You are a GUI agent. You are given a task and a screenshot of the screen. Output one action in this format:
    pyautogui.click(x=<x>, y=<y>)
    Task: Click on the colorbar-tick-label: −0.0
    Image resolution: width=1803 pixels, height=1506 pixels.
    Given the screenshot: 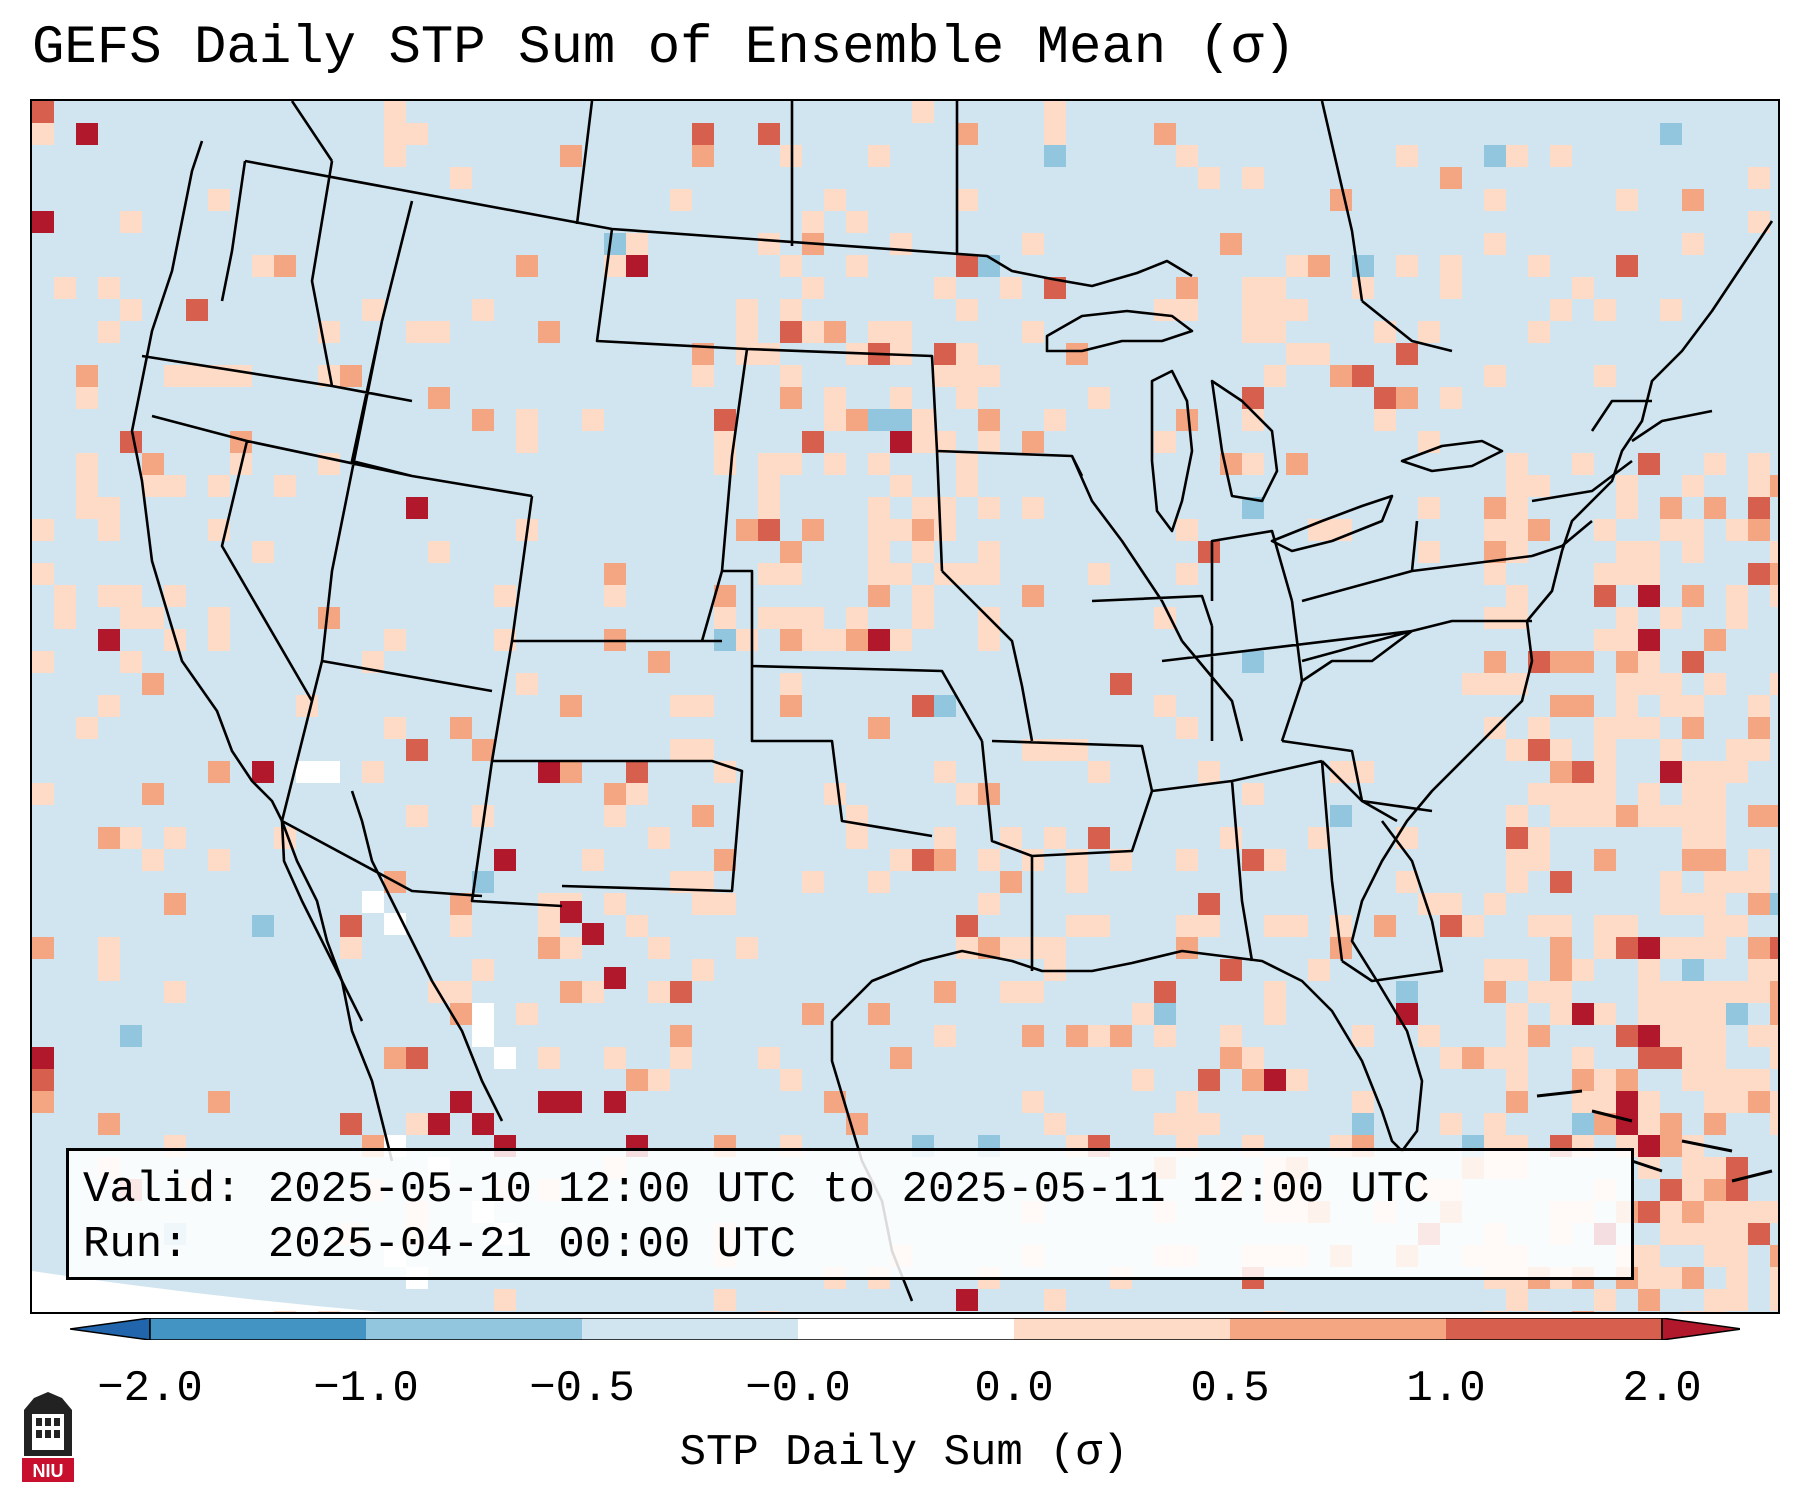 What is the action you would take?
    pyautogui.click(x=798, y=1389)
    